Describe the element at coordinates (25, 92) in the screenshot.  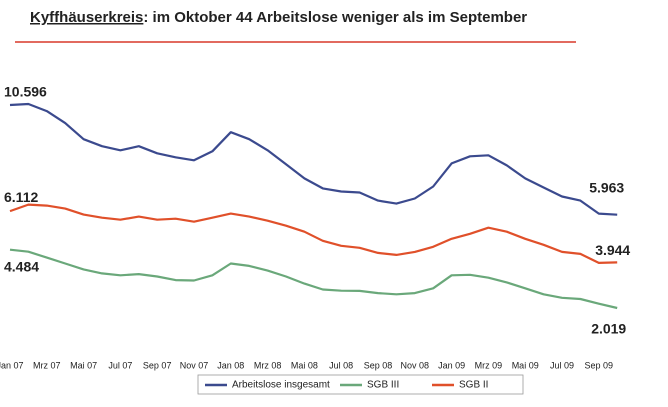
I see `value-label: 10.596` at that location.